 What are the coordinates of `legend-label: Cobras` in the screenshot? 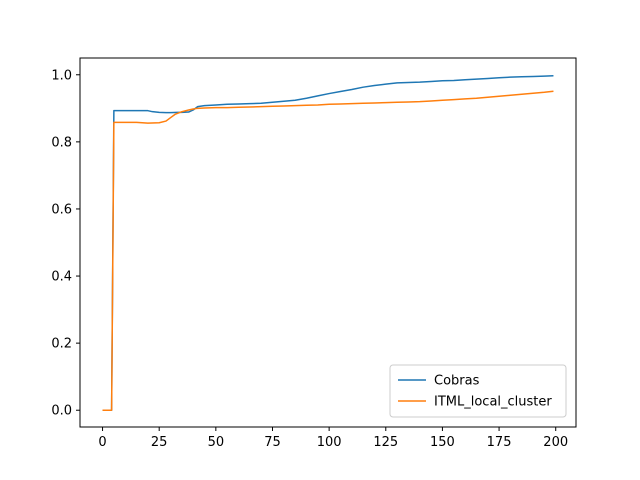 It's located at (457, 381).